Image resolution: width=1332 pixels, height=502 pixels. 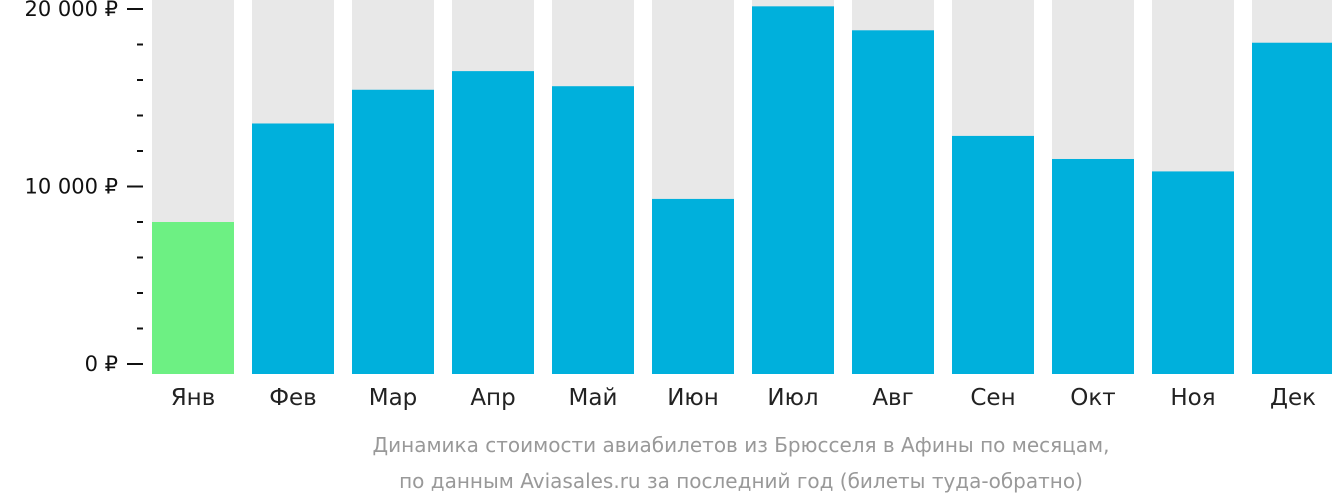 I want to click on bar-Сен, so click(x=993, y=254).